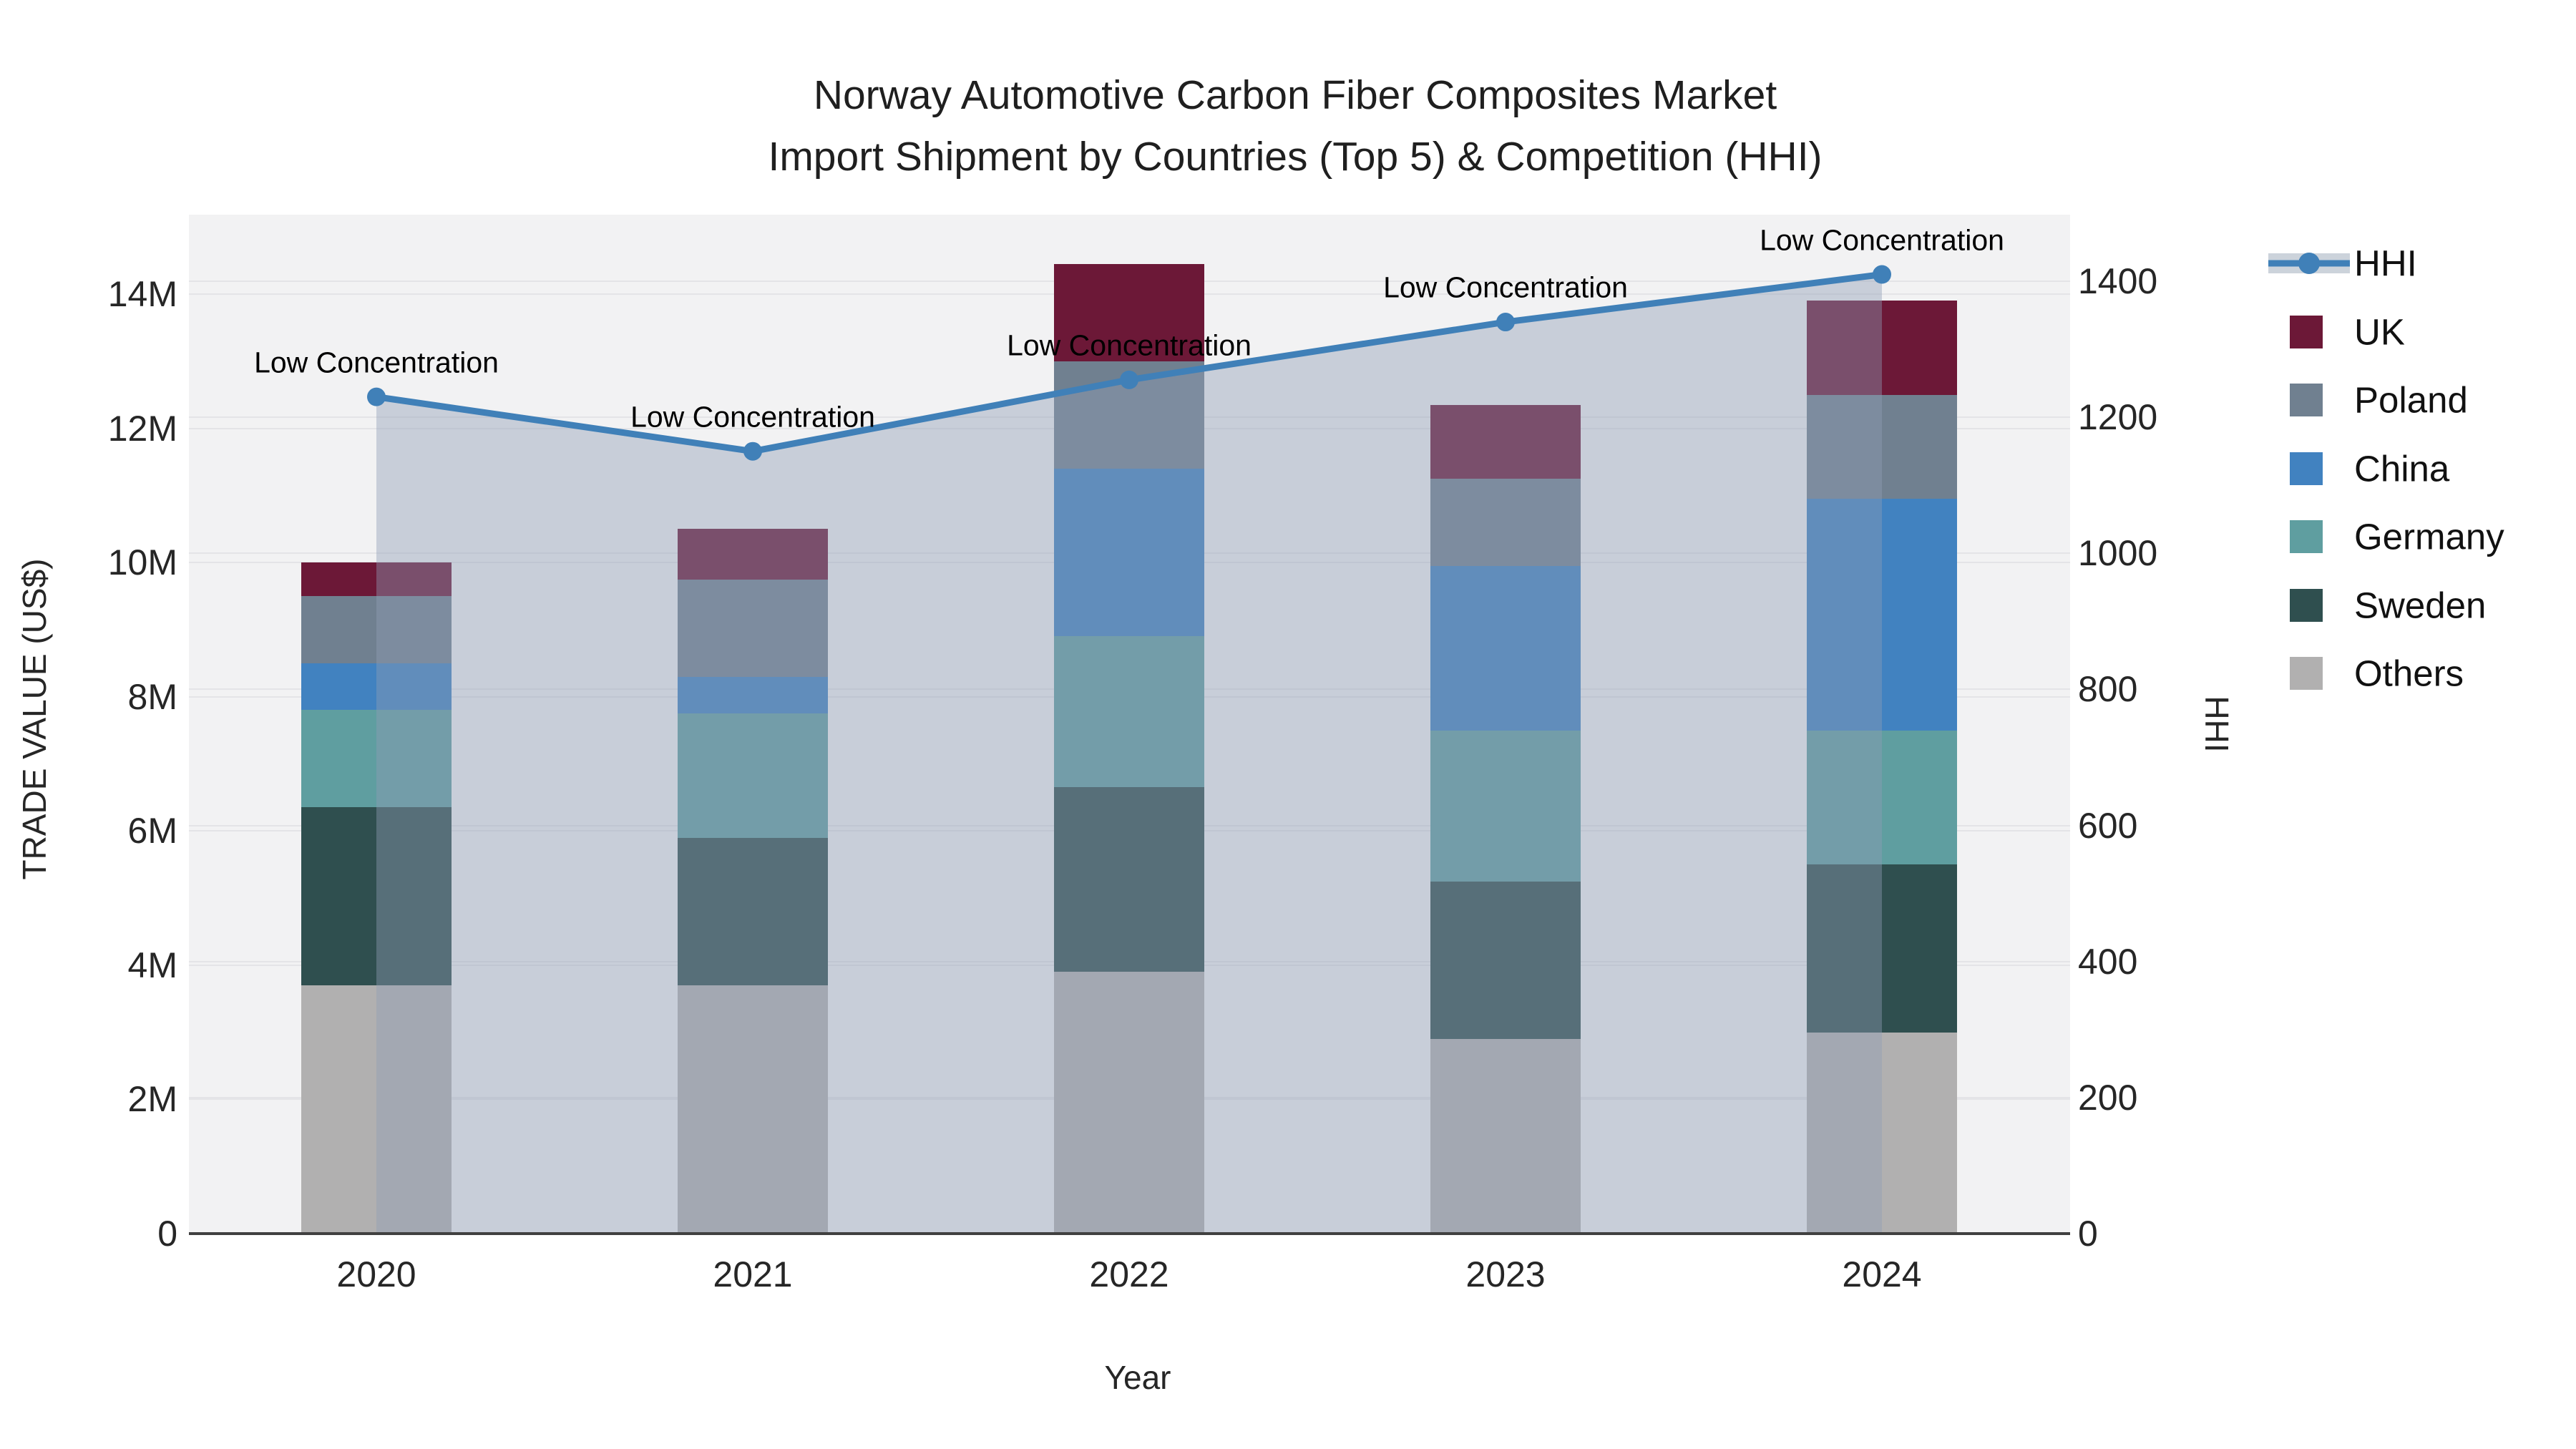 The image size is (2576, 1449). What do you see at coordinates (2088, 1234) in the screenshot?
I see `y-right-tick-label: 0` at bounding box center [2088, 1234].